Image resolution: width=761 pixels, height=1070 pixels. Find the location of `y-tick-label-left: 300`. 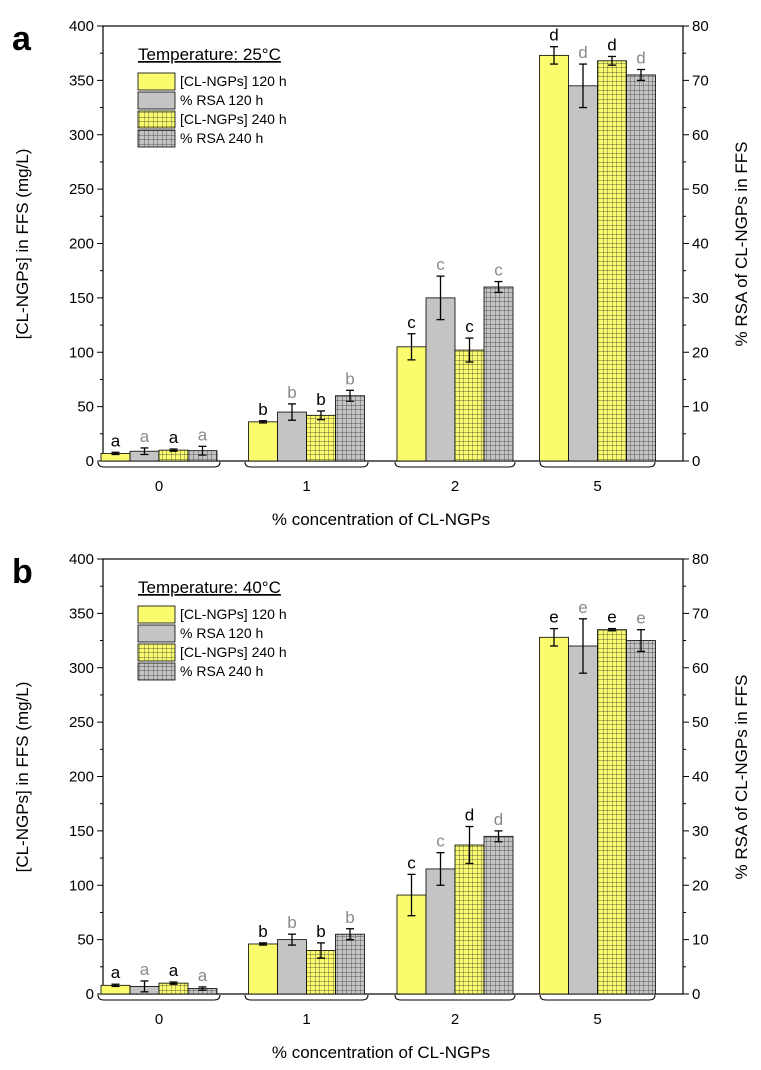

y-tick-label-left: 300 is located at coordinates (81, 668).